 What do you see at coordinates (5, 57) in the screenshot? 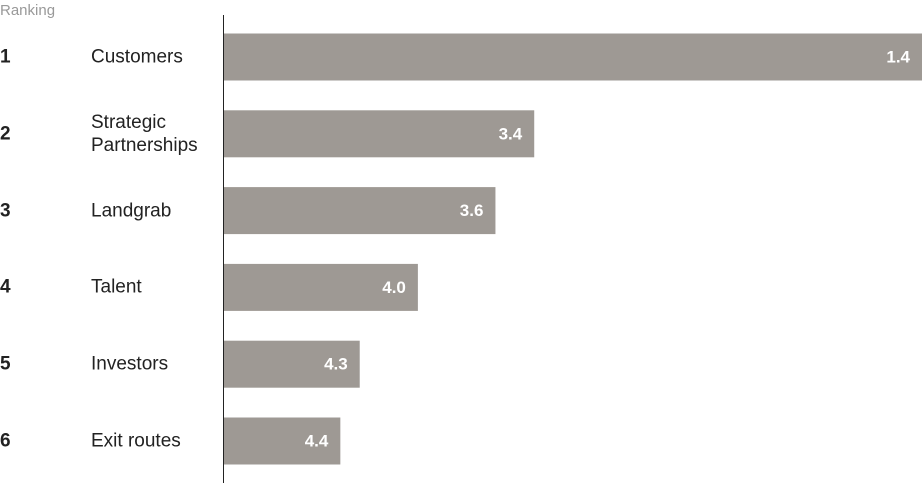
I see `rank-label: 1` at bounding box center [5, 57].